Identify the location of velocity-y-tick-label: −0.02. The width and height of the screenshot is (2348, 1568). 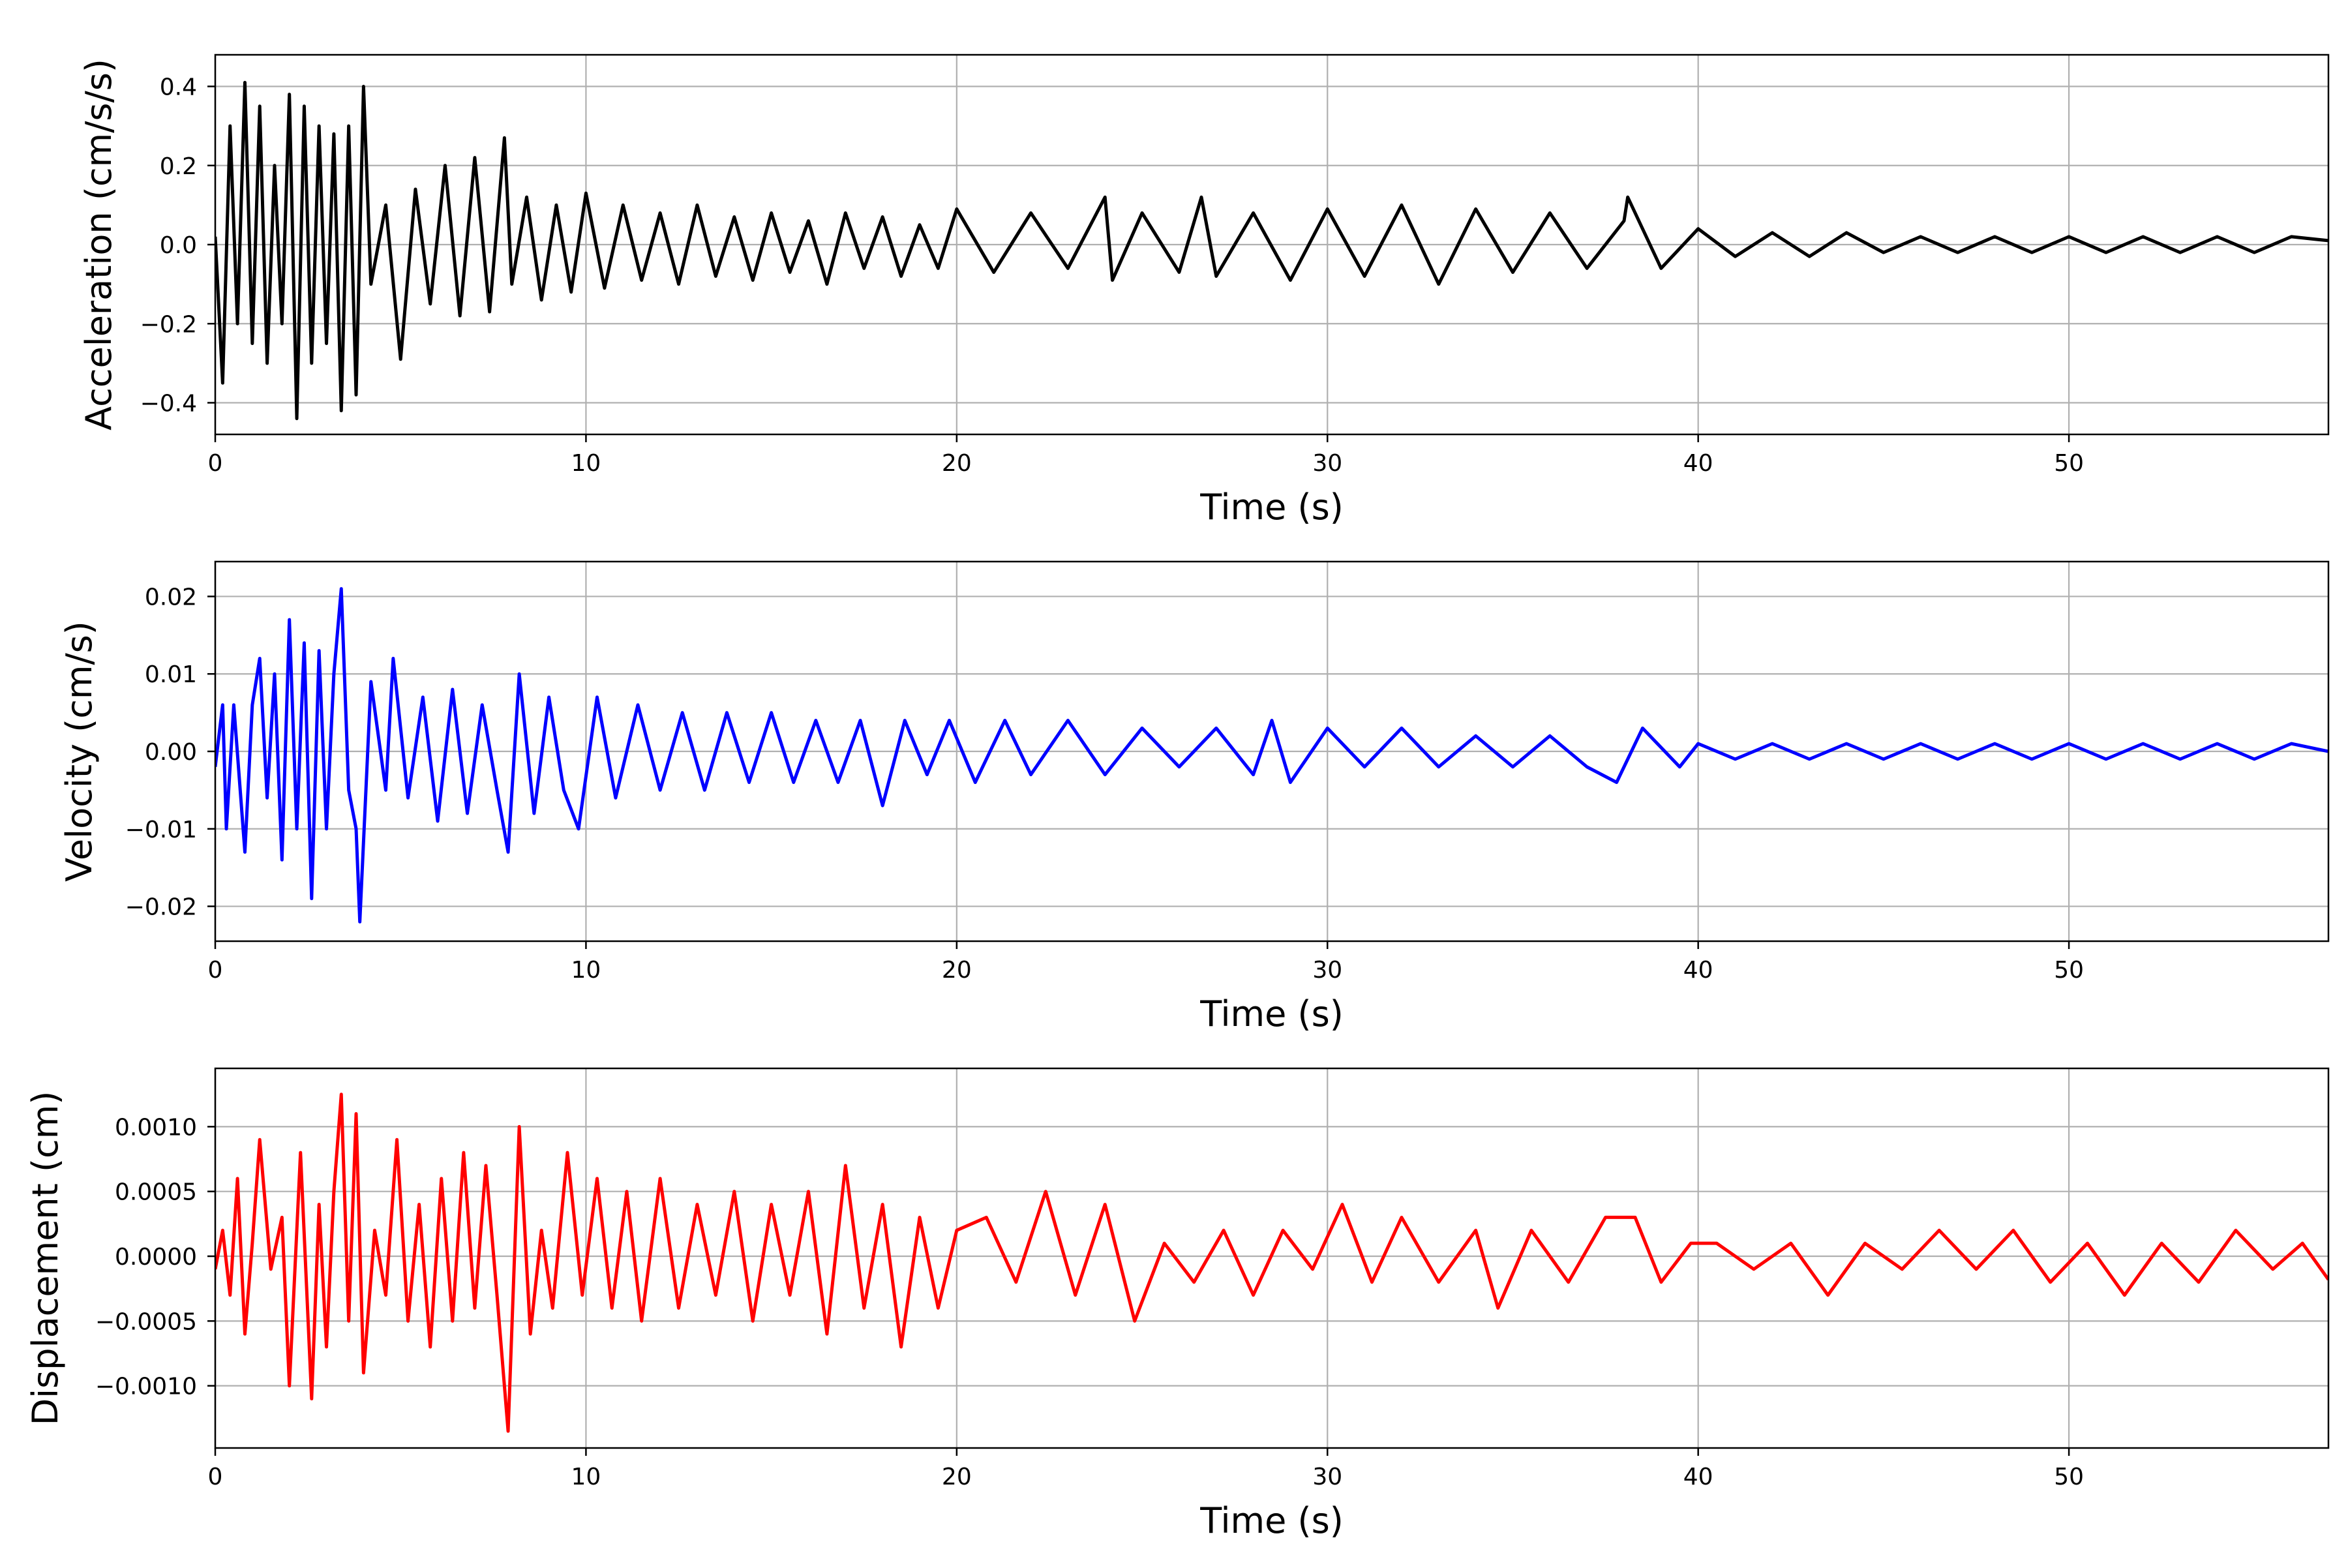
(161, 907).